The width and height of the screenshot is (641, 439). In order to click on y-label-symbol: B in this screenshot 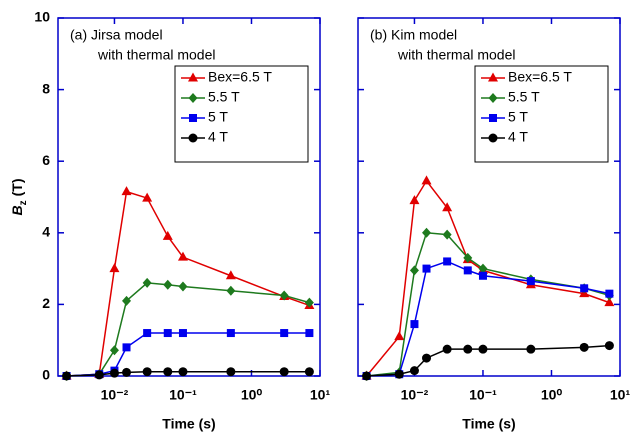, I will do `click(17, 210)`.